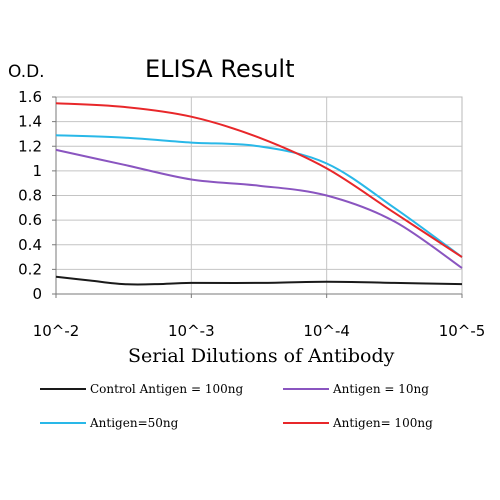 This screenshot has height=500, width=500. I want to click on y-tick-label: 1.2, so click(30, 146).